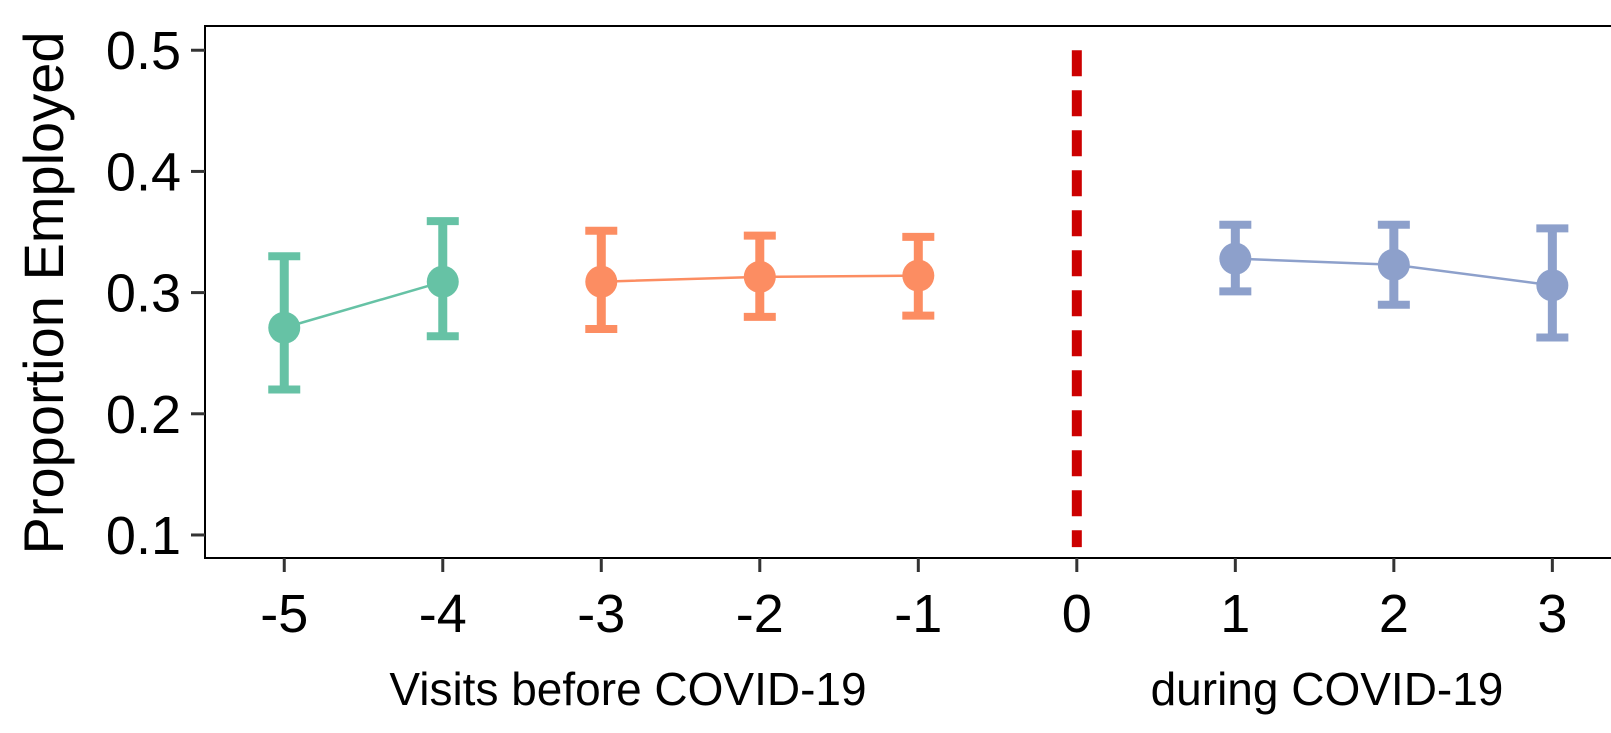 Image resolution: width=1611 pixels, height=733 pixels. I want to click on y-tick-label: 0.5, so click(143, 51).